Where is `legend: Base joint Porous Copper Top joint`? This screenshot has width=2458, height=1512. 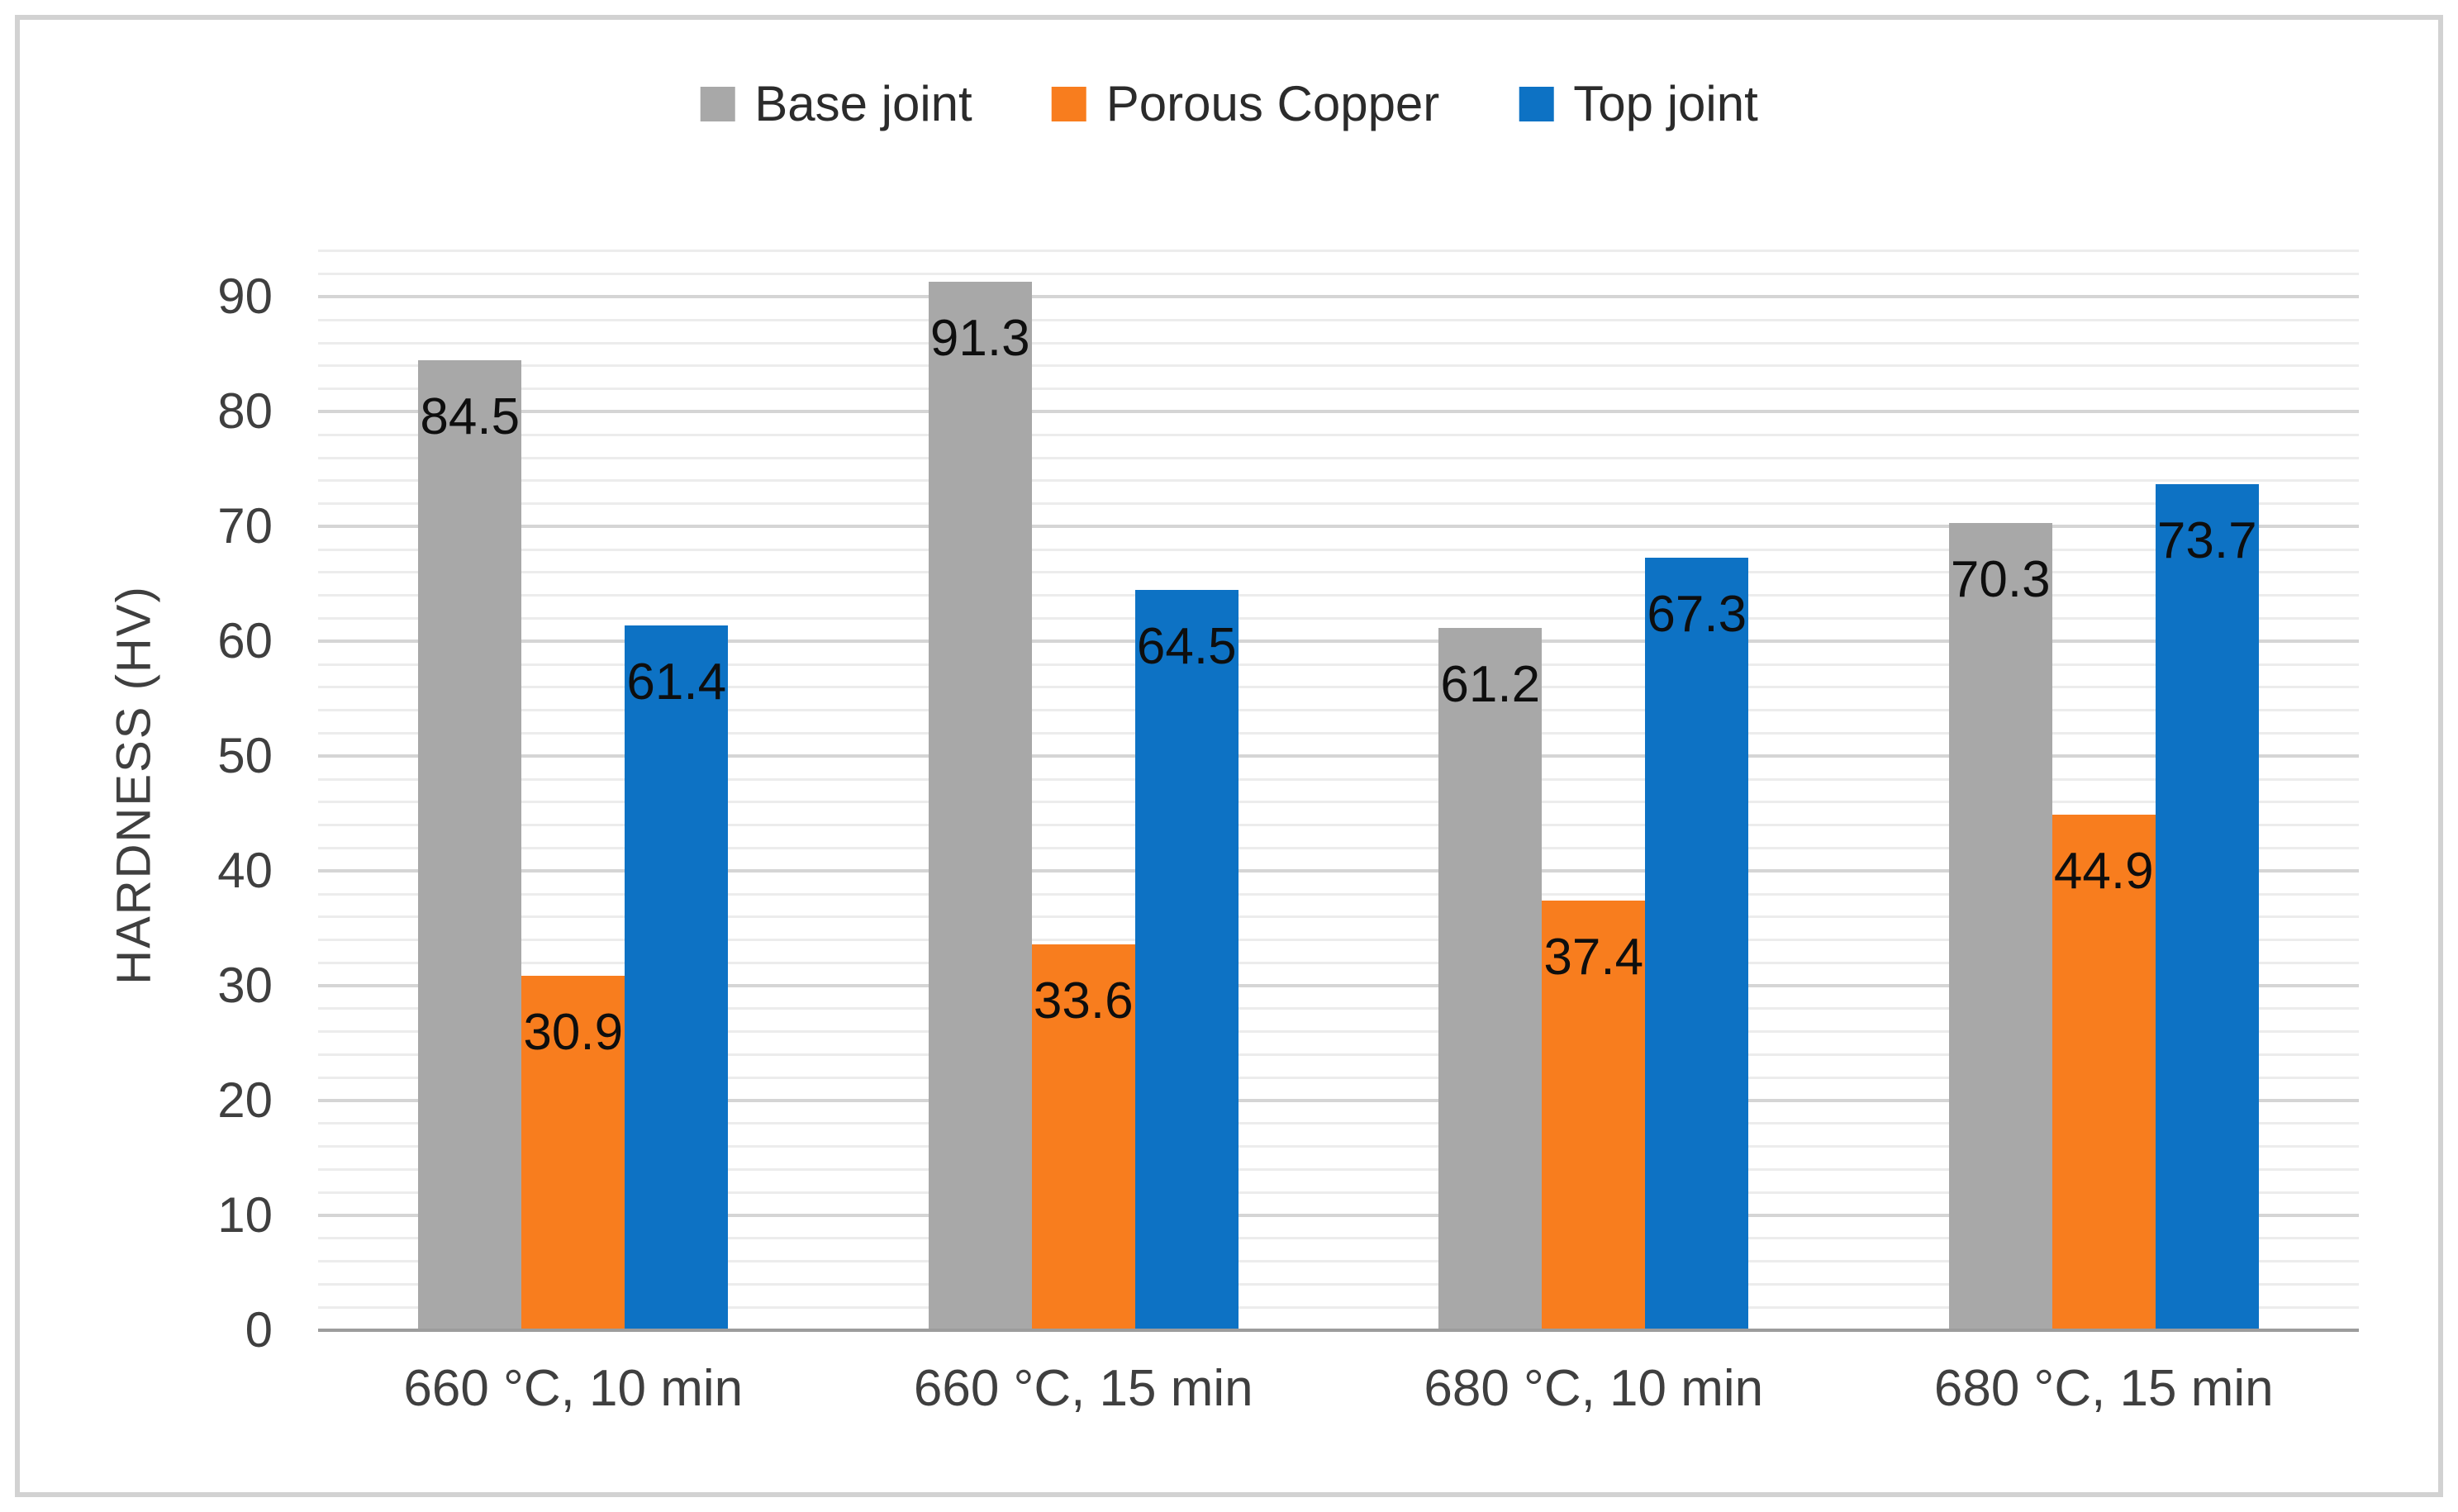 legend: Base joint Porous Copper Top joint is located at coordinates (1229, 104).